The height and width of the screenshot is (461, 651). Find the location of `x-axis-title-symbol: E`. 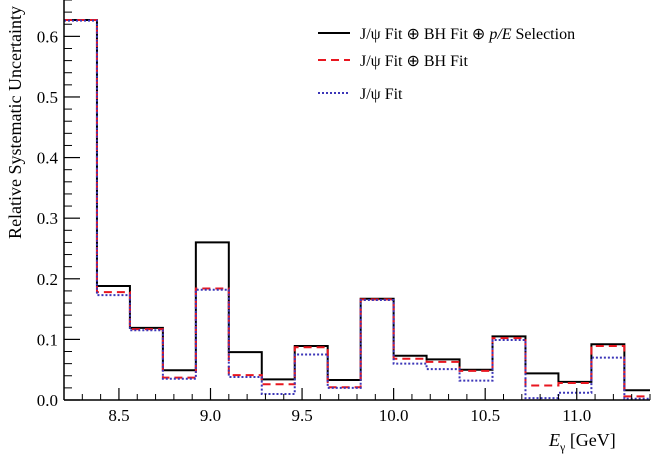

x-axis-title-symbol: E is located at coordinates (554, 440).